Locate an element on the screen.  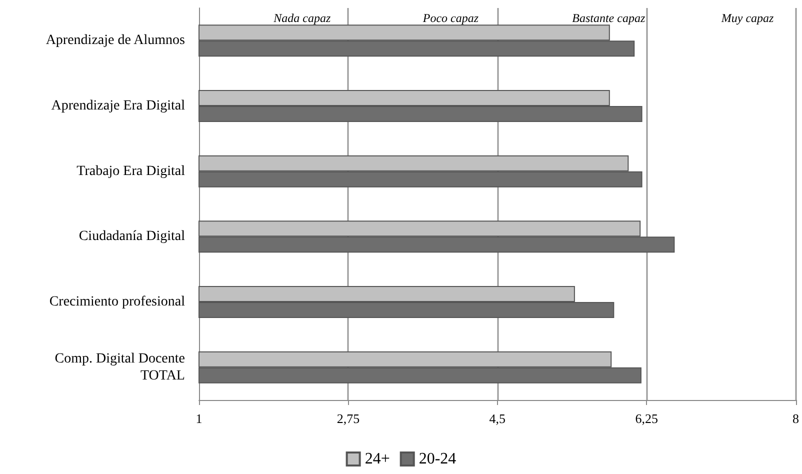
y-tick-label: Crecimiento profesional is located at coordinates (117, 302).